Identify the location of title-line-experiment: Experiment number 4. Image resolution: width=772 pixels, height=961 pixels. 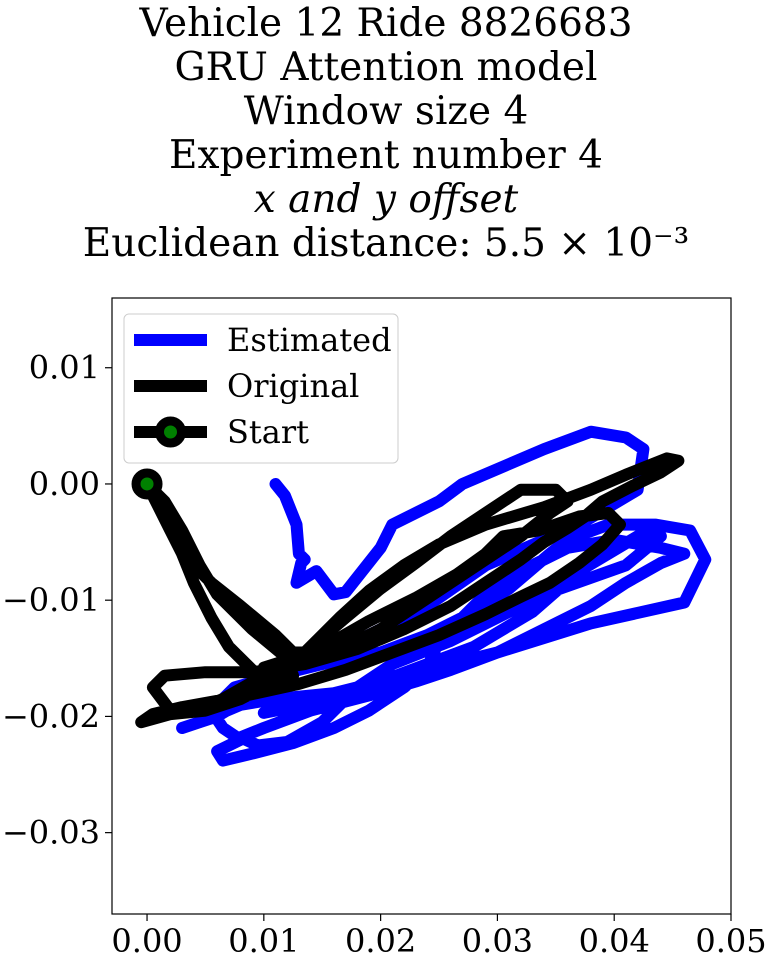
(386, 155).